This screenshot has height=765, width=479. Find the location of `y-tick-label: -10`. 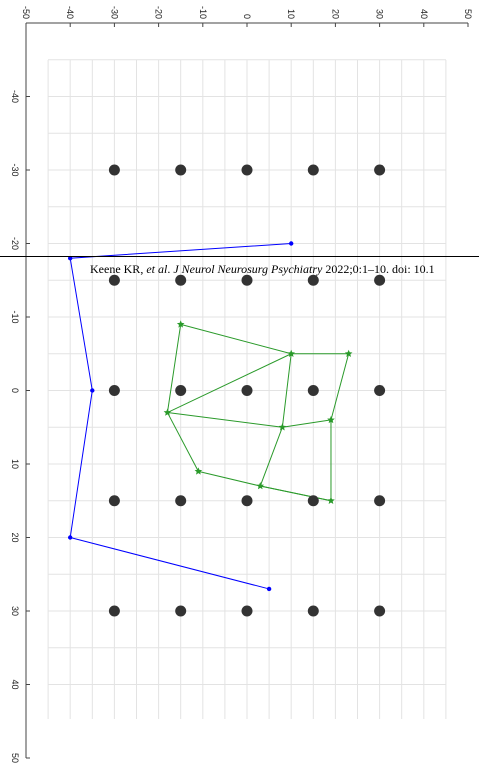

y-tick-label: -10 is located at coordinates (15, 316).